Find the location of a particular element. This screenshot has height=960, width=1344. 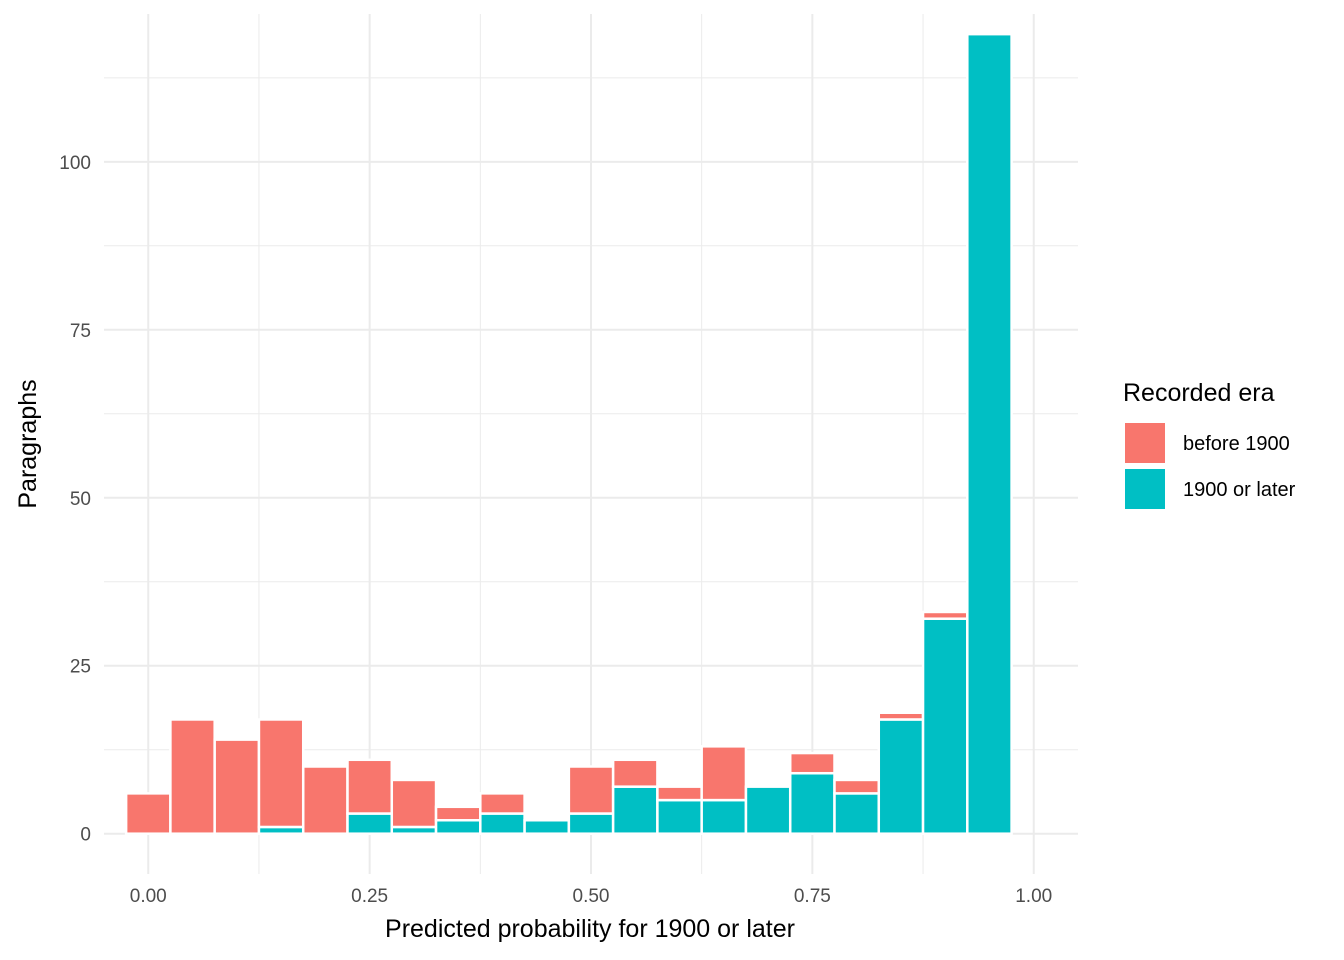

y-axis-title: Paragraphs is located at coordinates (28, 443).